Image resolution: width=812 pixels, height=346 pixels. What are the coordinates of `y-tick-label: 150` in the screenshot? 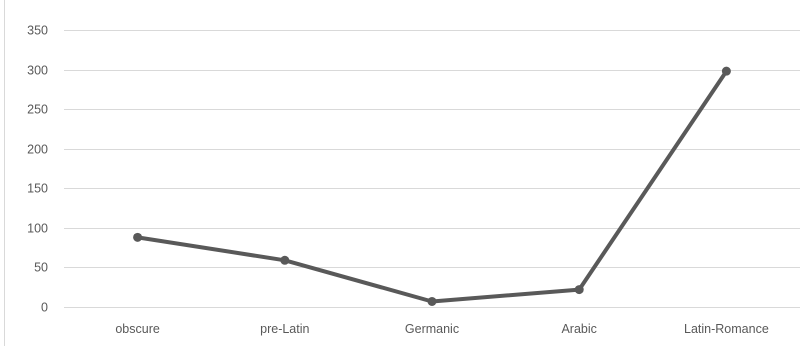 It's located at (37, 189).